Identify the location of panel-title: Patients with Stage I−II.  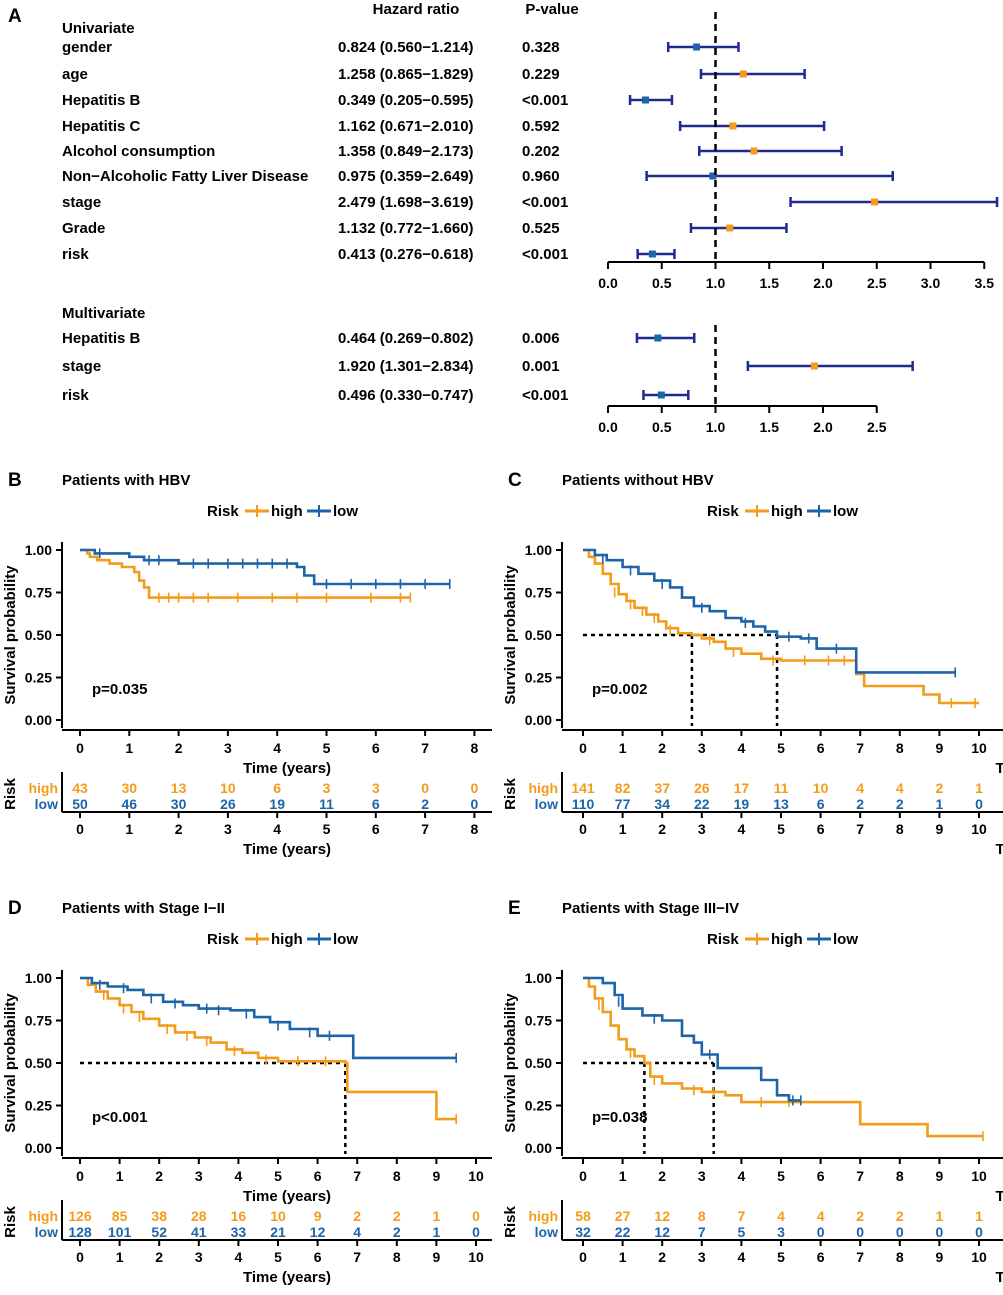
(143, 908).